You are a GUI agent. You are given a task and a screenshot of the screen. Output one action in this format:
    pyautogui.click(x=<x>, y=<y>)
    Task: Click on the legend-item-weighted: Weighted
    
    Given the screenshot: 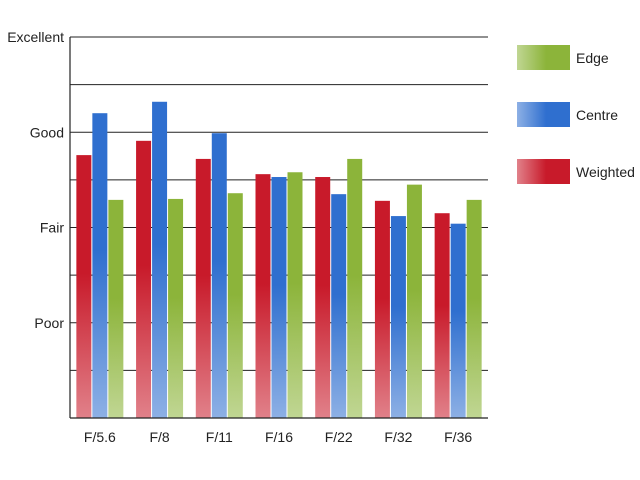 What is the action you would take?
    pyautogui.click(x=576, y=171)
    